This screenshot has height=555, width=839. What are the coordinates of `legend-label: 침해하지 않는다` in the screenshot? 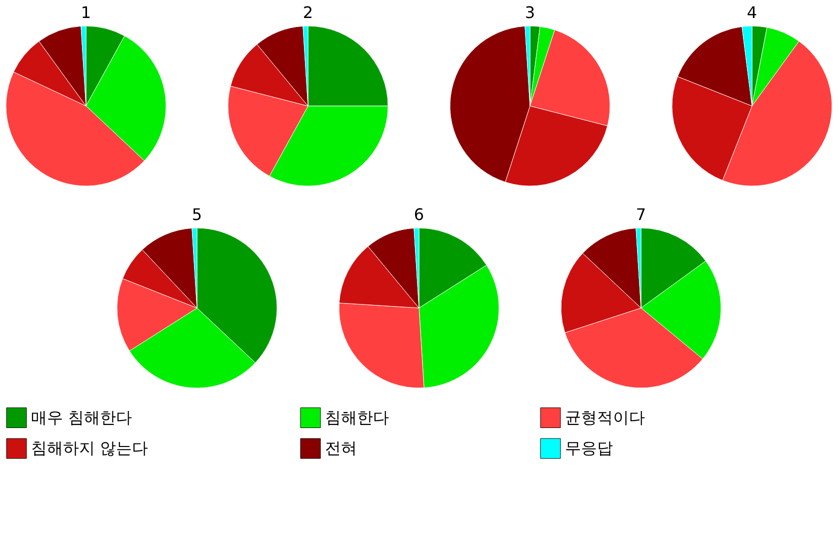 It's located at (89, 448).